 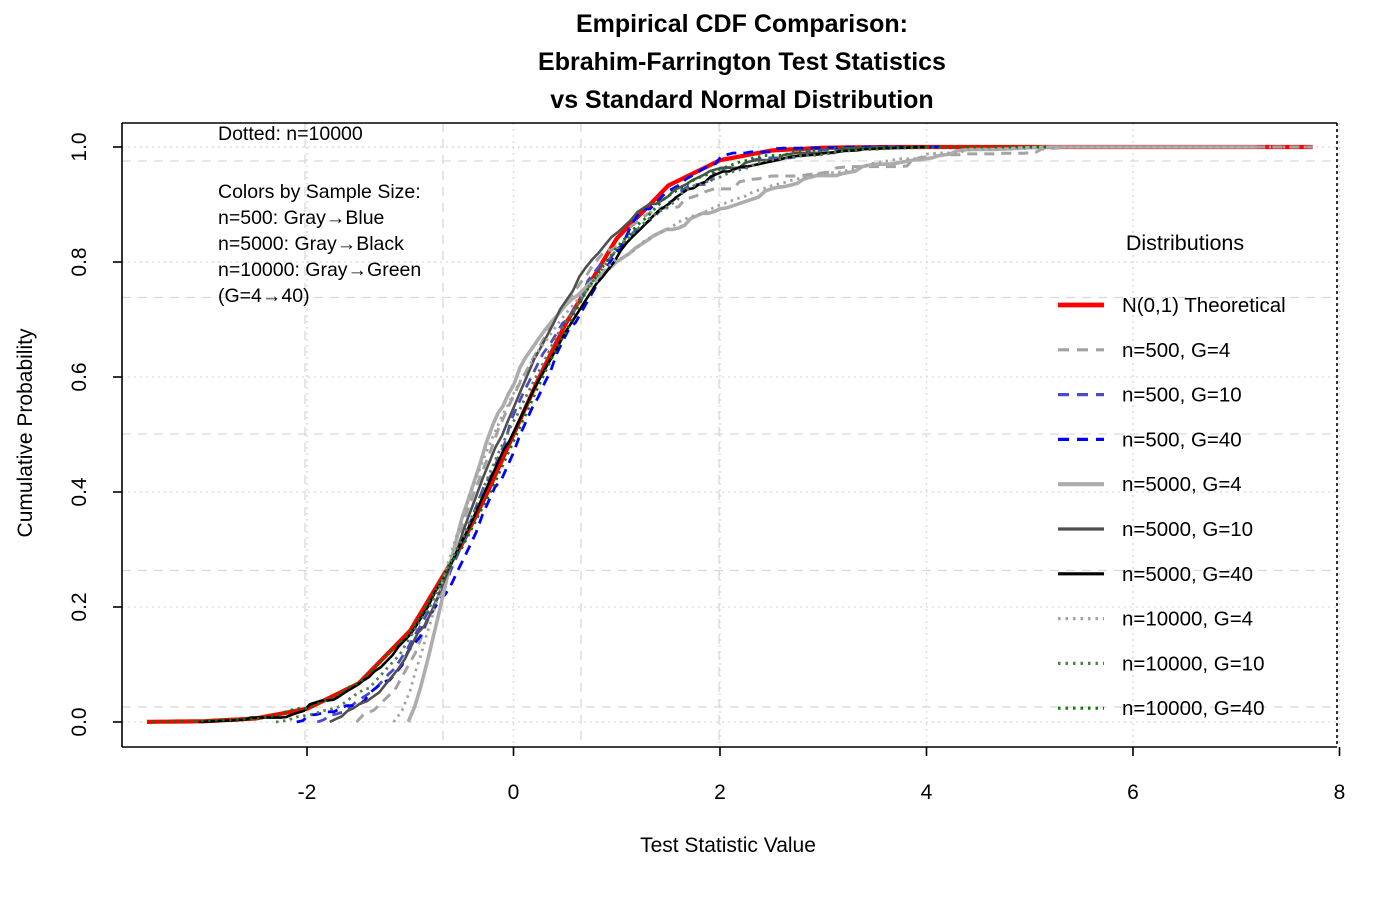 I want to click on y-tick-label: 1.0, so click(x=79, y=146).